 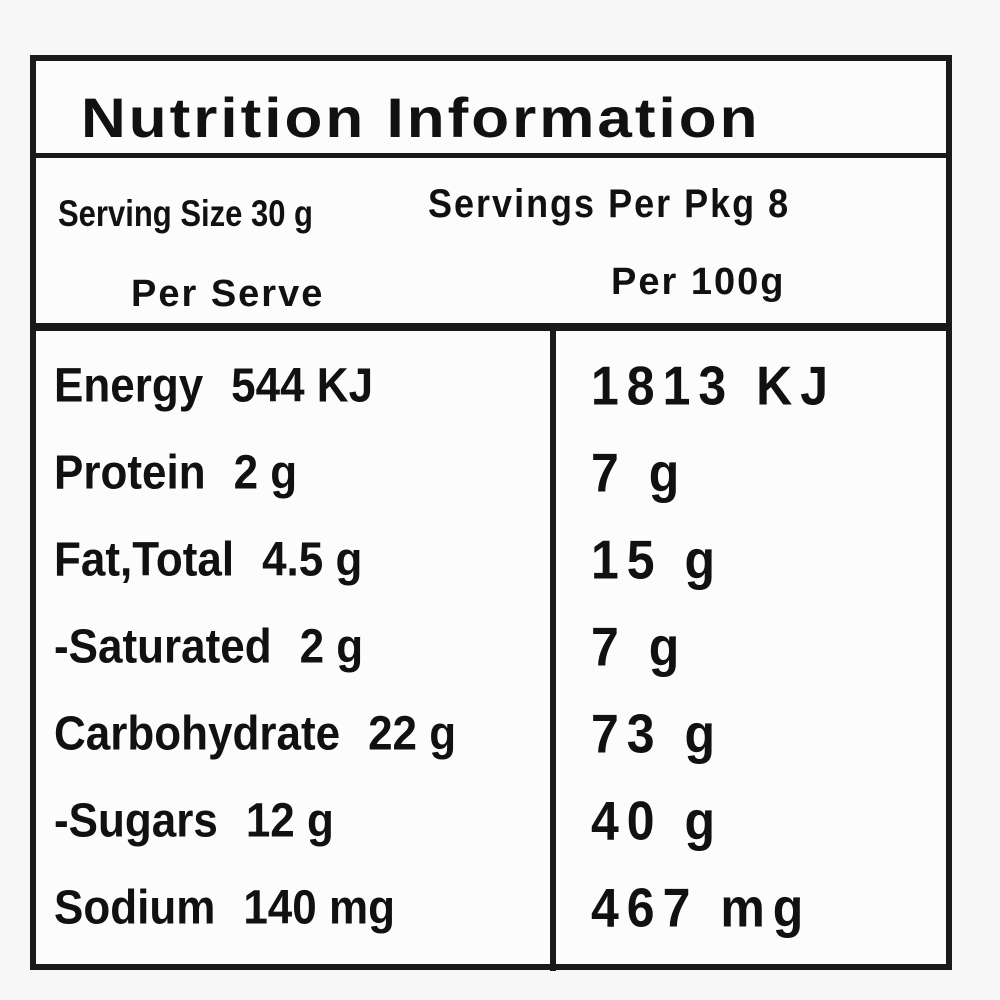 What do you see at coordinates (714, 386) in the screenshot?
I see `per-100g-value: 1813 KJ` at bounding box center [714, 386].